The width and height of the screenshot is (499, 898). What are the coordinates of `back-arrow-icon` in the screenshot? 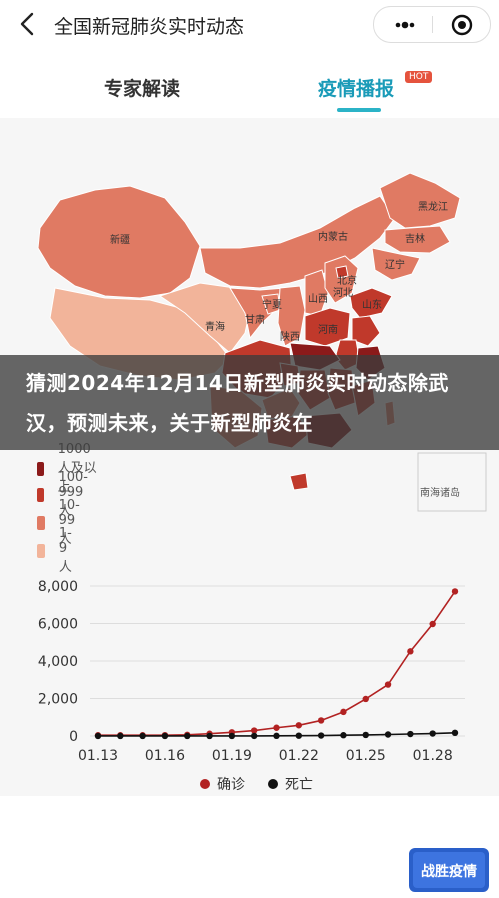 It's located at (28, 24).